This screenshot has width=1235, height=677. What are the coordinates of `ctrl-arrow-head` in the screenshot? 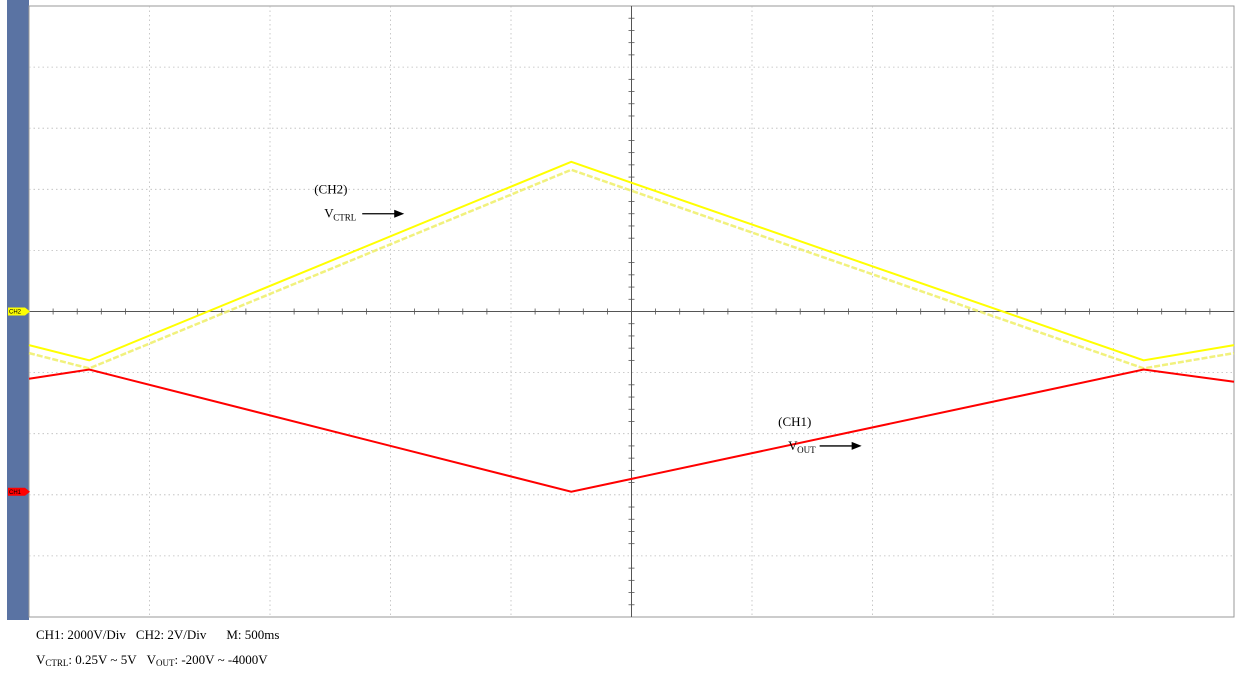 It's located at (399, 213).